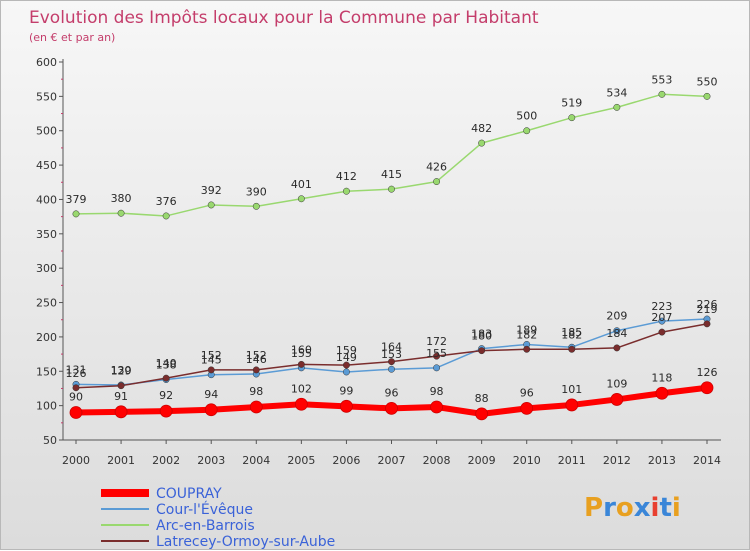  I want to click on x-tick-label: 2009, so click(482, 460).